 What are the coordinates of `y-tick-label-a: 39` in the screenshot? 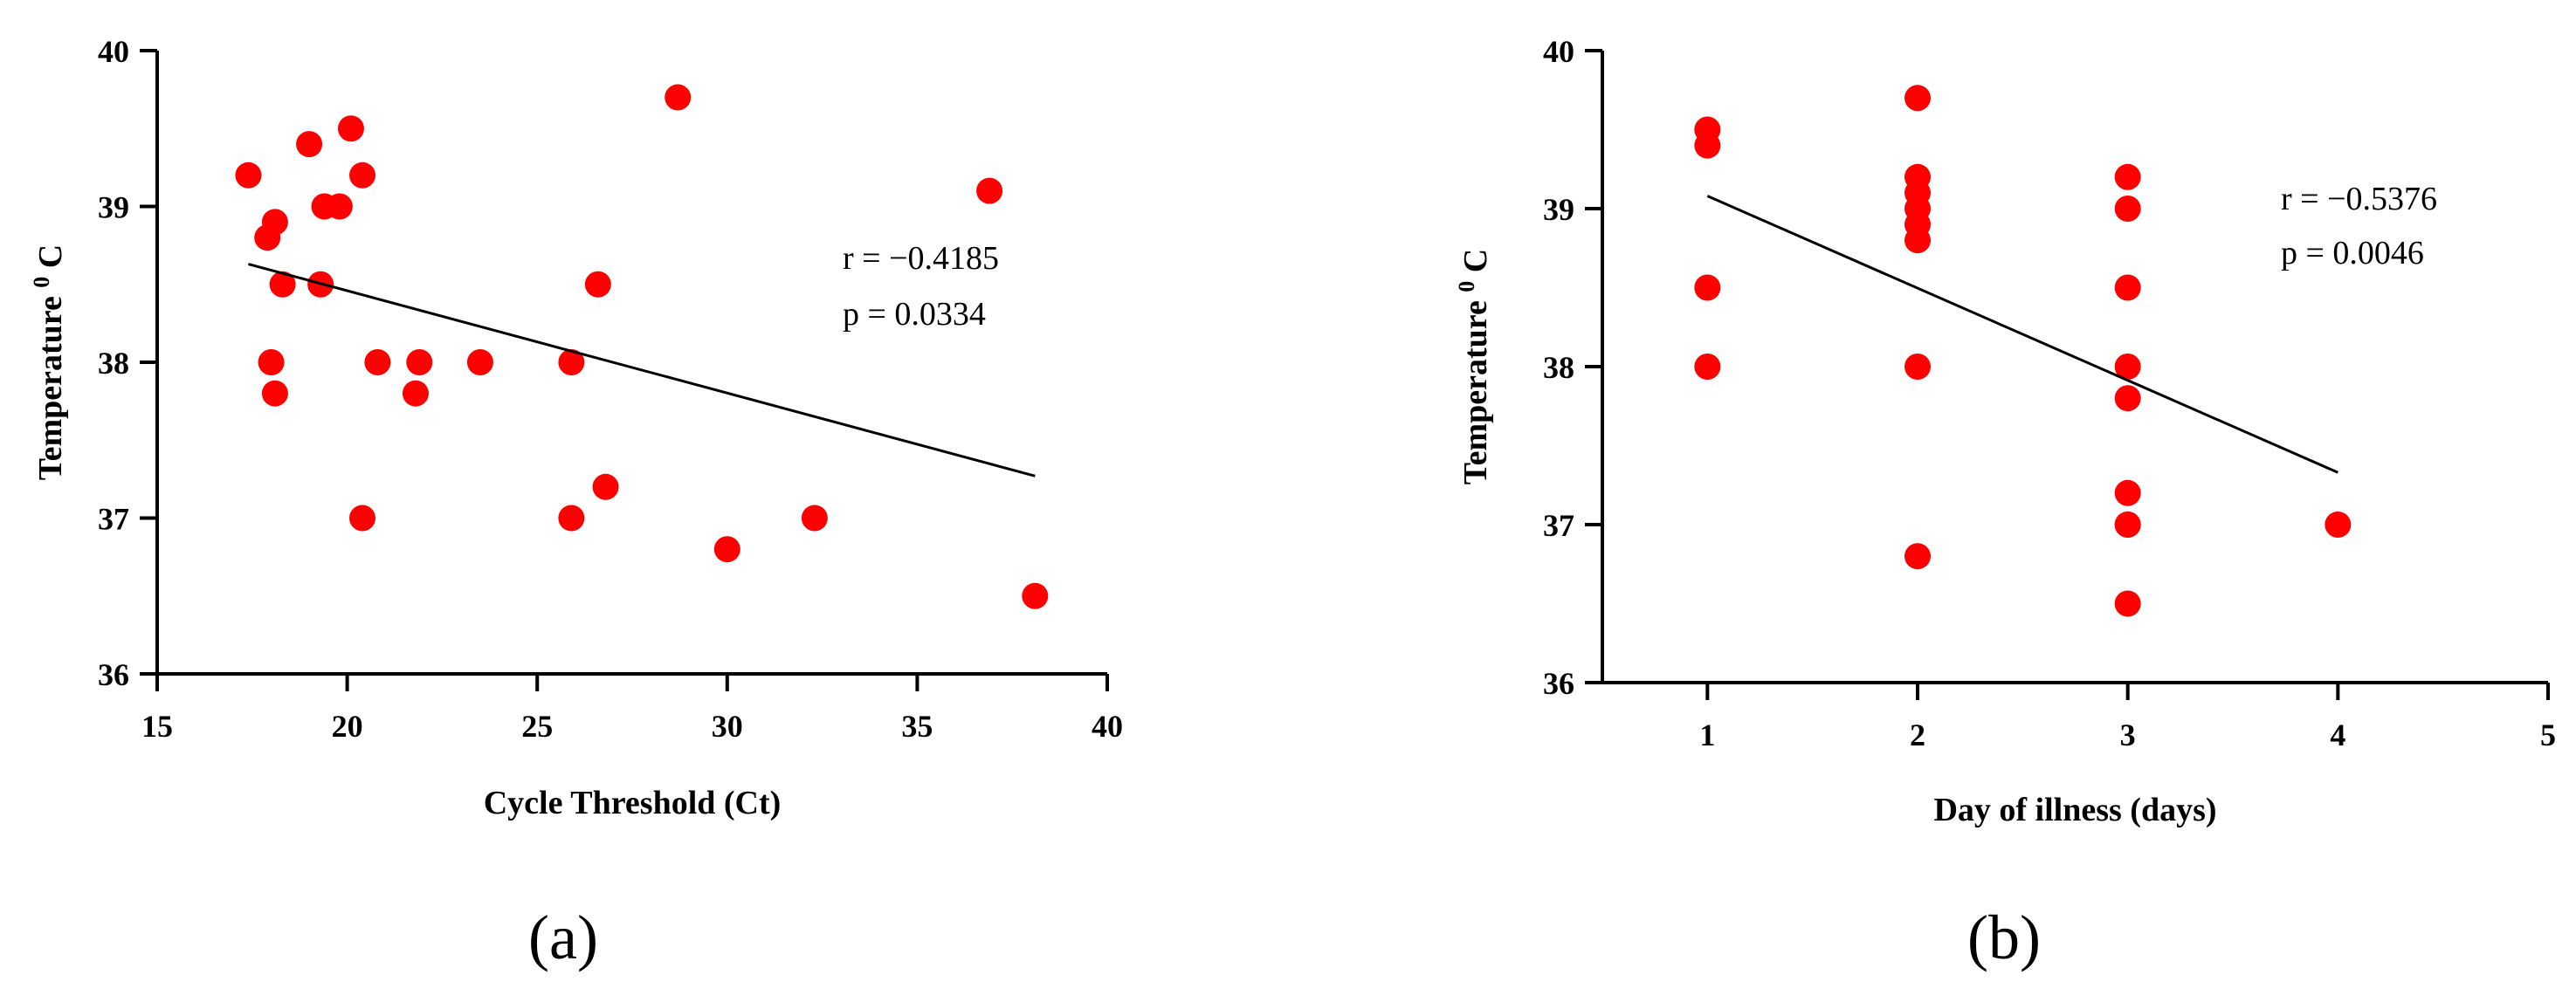 It's located at (113, 207).